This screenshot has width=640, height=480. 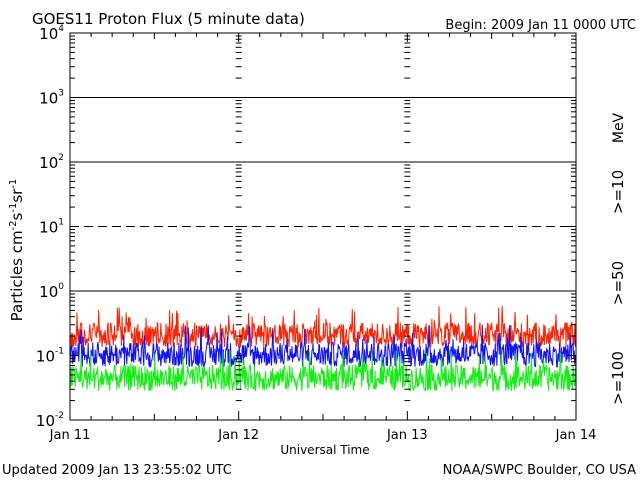 I want to click on y-tick-label: 10⁻², so click(x=50, y=420).